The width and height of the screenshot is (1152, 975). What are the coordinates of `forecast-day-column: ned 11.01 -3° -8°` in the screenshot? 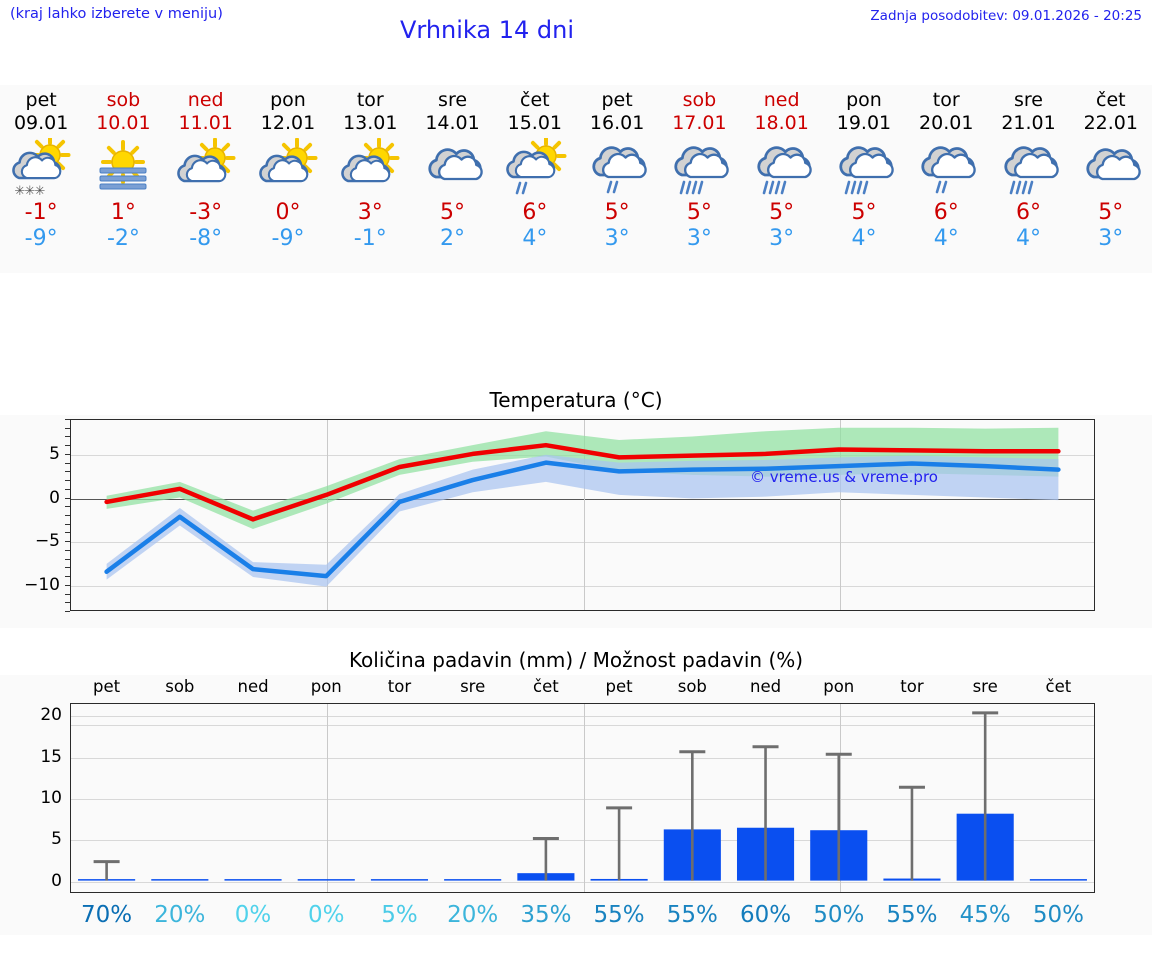 It's located at (206, 179).